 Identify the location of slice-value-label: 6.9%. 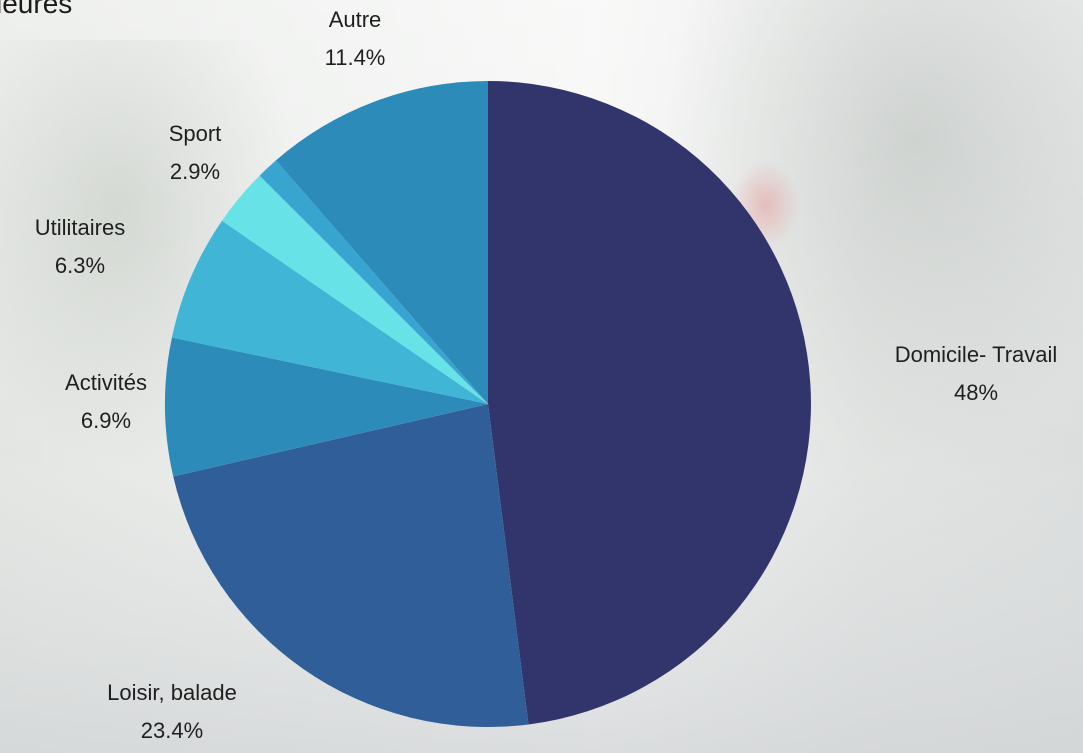
(106, 420).